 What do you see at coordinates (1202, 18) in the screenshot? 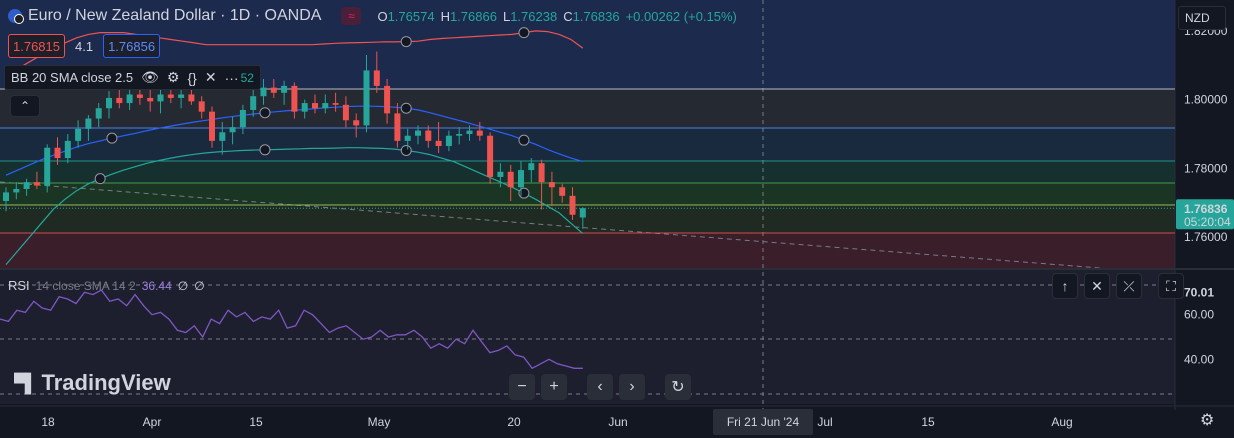
I see `currency-selector: NZD` at bounding box center [1202, 18].